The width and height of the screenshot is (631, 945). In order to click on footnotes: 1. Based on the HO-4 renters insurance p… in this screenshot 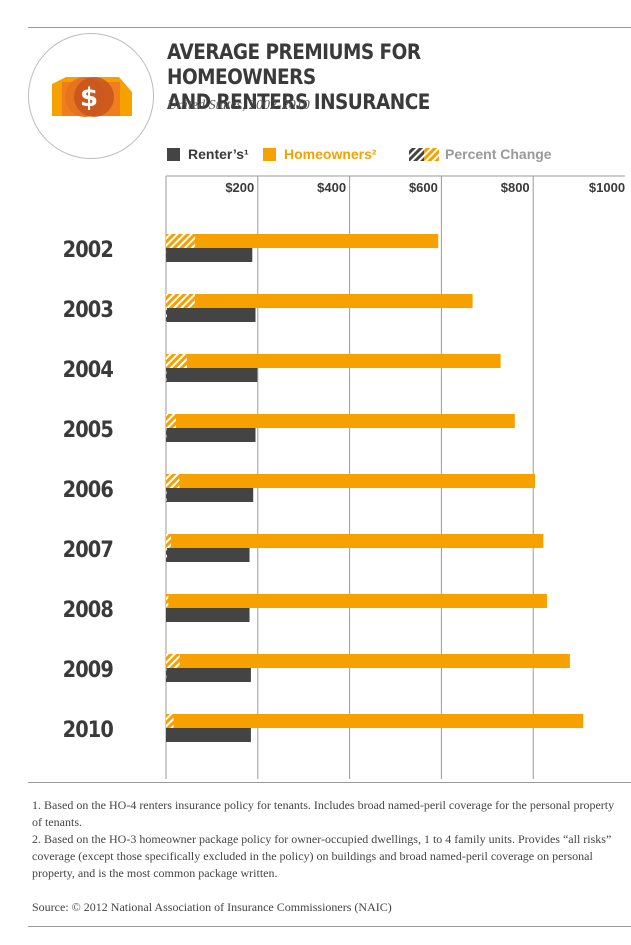, I will do `click(324, 839)`.